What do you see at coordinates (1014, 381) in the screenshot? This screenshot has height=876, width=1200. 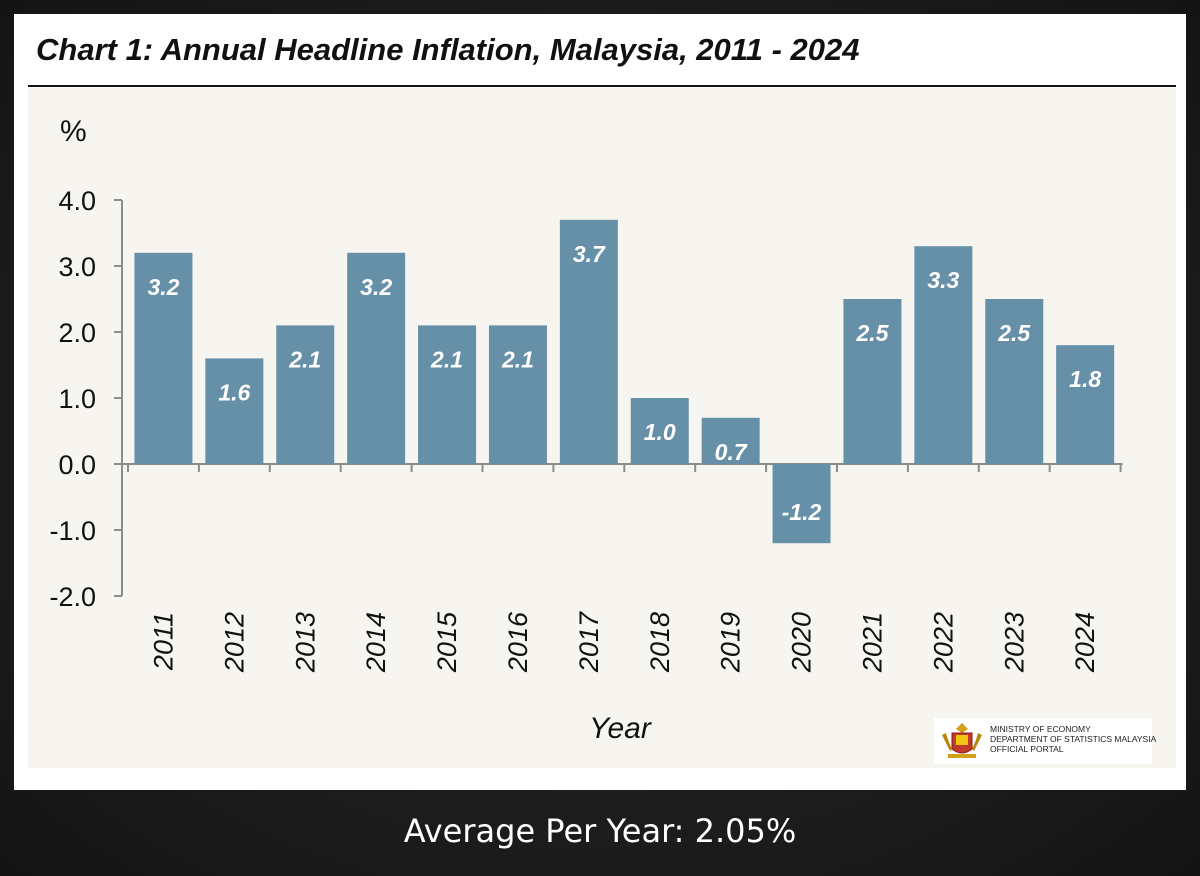 I see `bar-2023` at bounding box center [1014, 381].